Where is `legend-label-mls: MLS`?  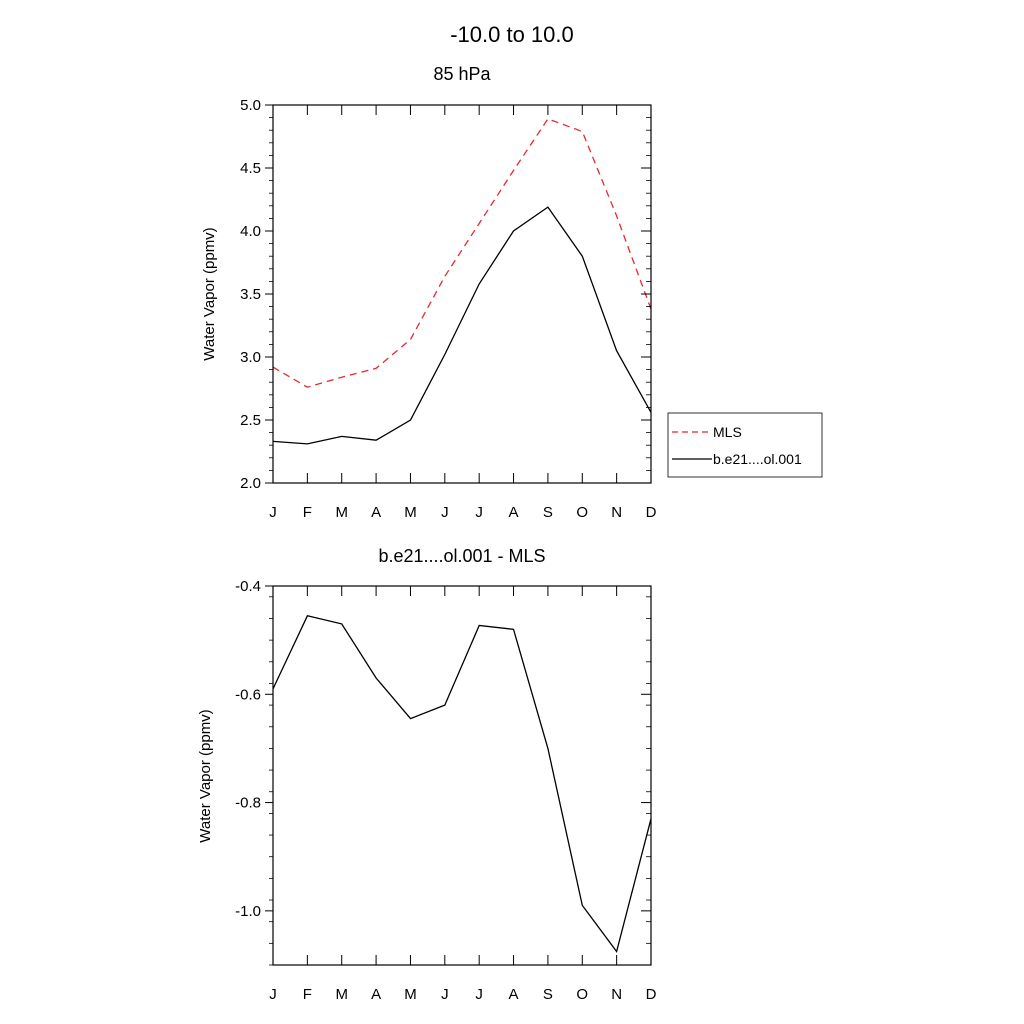 legend-label-mls: MLS is located at coordinates (727, 432).